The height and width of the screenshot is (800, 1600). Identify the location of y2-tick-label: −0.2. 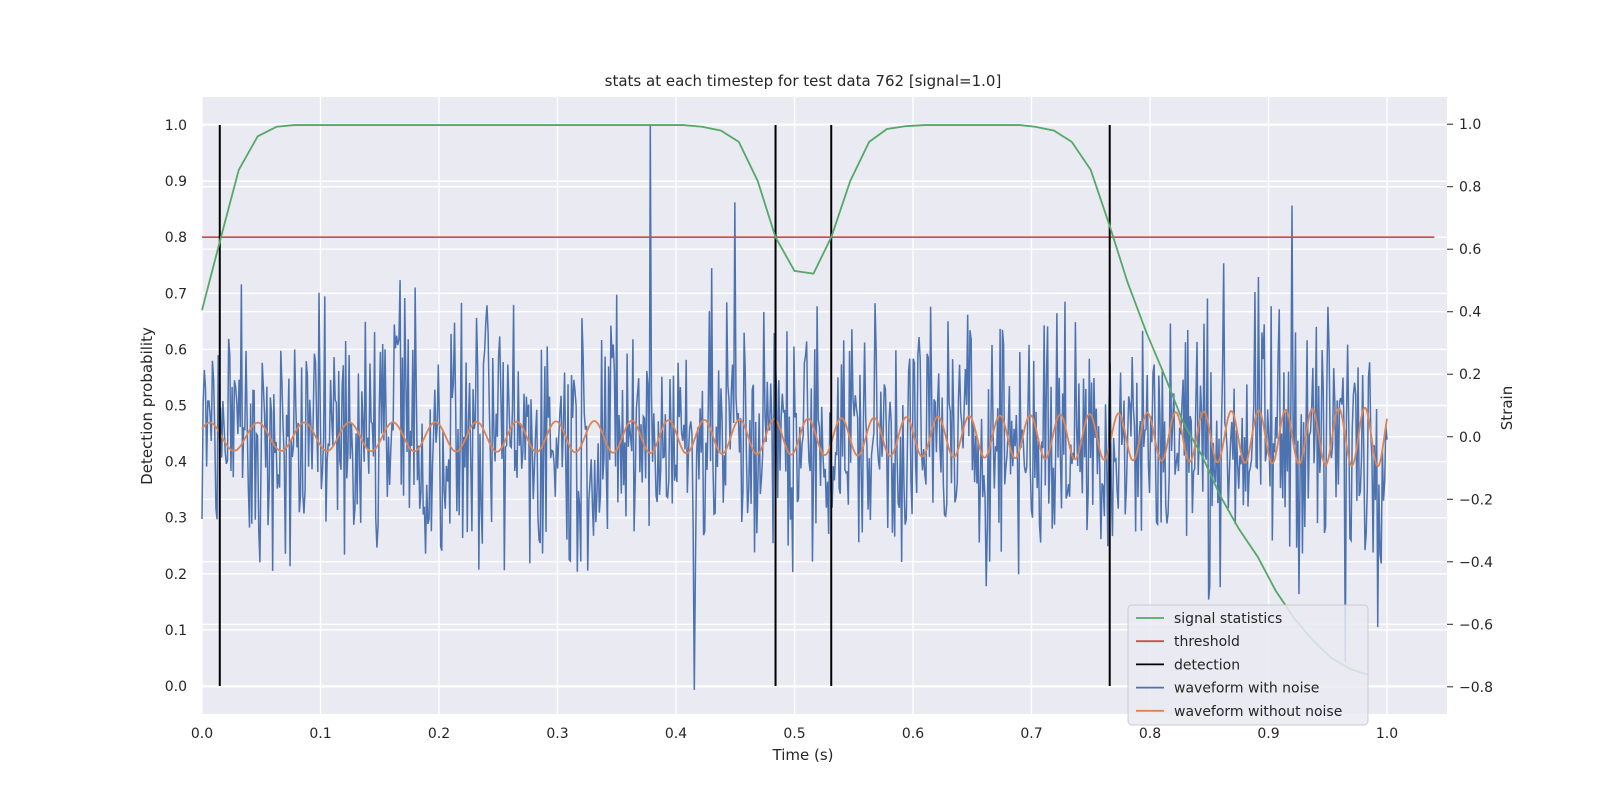
(1476, 500).